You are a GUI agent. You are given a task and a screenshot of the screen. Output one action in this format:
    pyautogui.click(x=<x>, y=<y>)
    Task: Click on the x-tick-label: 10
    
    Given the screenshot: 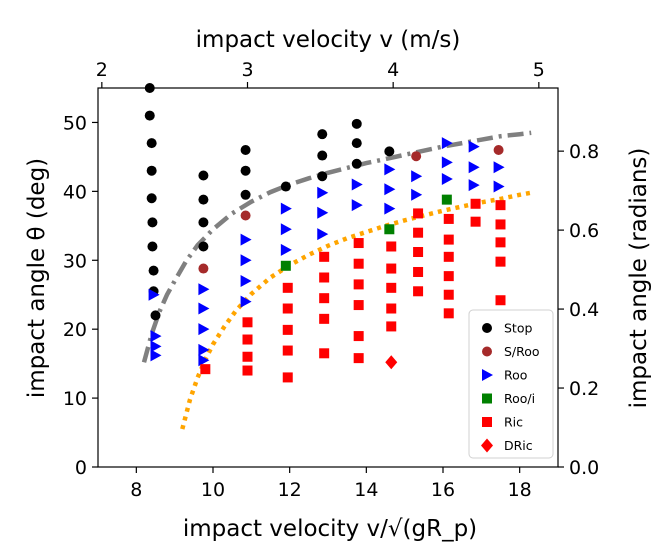 What is the action you would take?
    pyautogui.click(x=213, y=490)
    